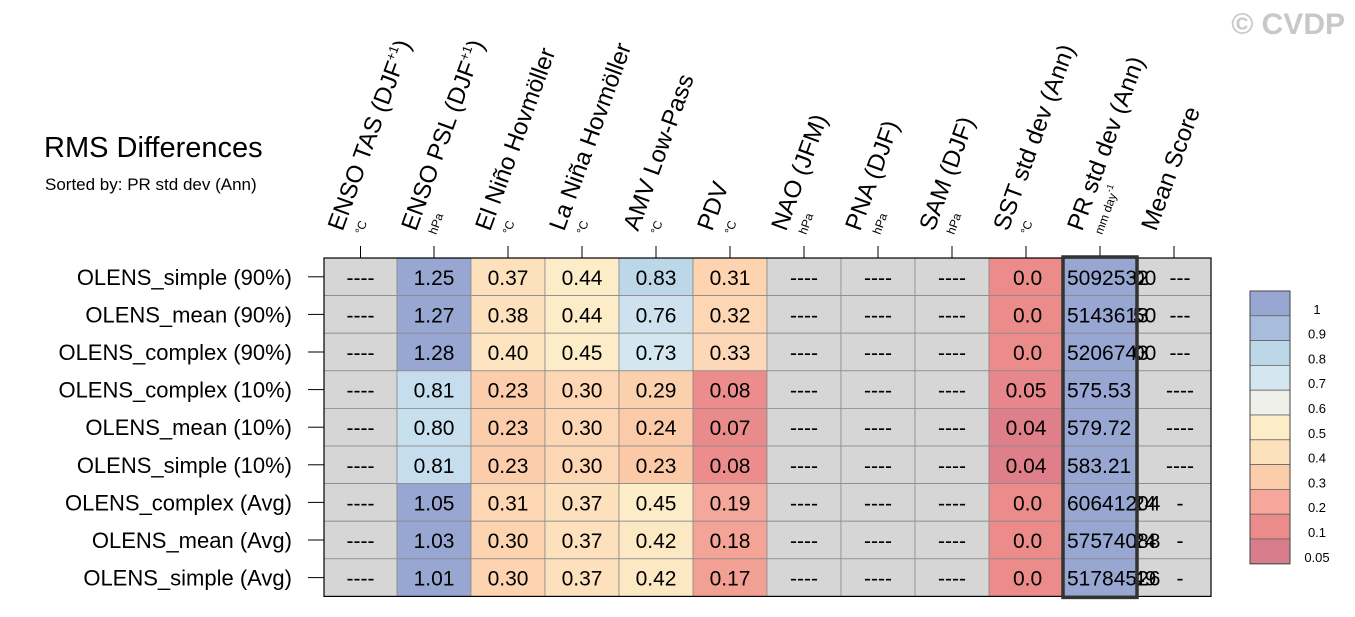 This screenshot has width=1355, height=617. I want to click on chart-title: RMS Differences, so click(153, 148).